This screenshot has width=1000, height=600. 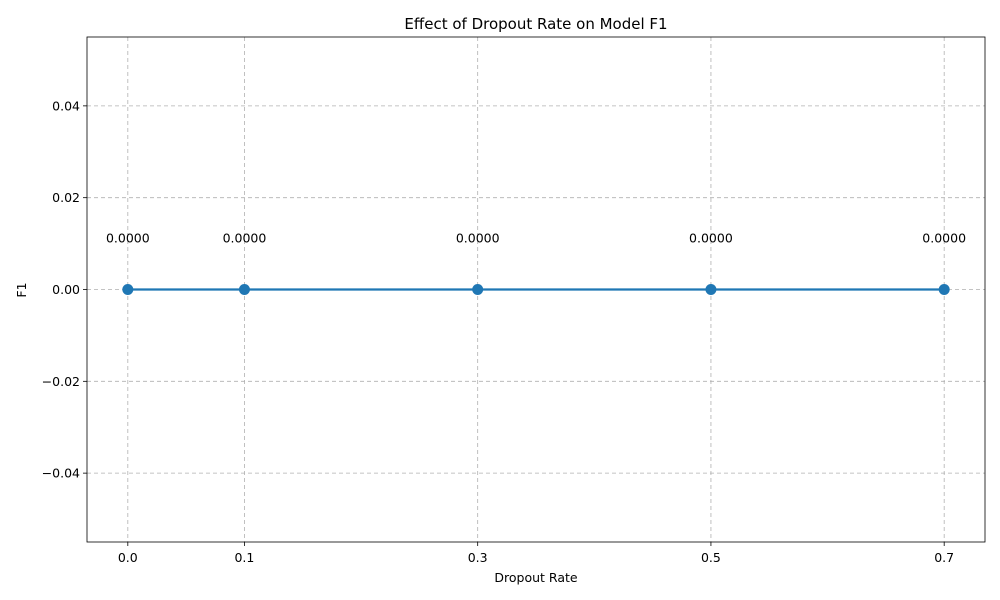 I want to click on chart-title: Effect of Dropout Rate on Model F1, so click(x=535, y=24).